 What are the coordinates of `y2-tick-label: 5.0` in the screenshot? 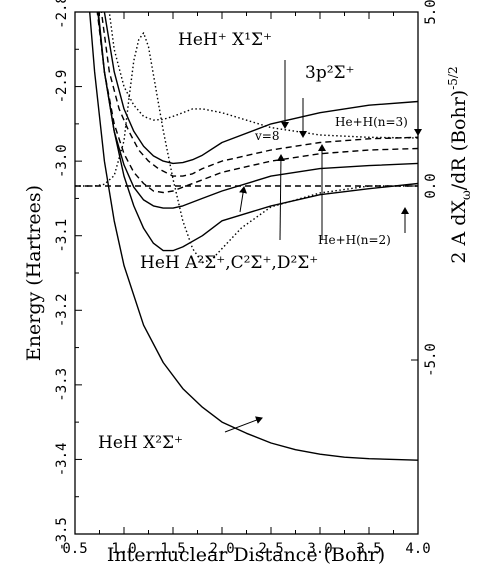 It's located at (431, 12).